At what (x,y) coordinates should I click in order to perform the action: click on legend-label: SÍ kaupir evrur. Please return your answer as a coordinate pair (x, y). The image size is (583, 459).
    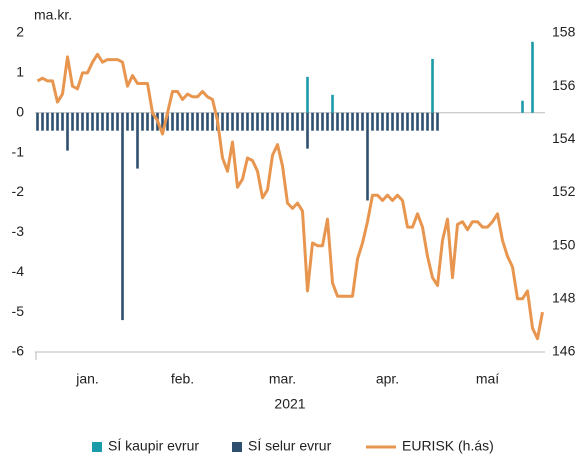
    Looking at the image, I should click on (153, 446).